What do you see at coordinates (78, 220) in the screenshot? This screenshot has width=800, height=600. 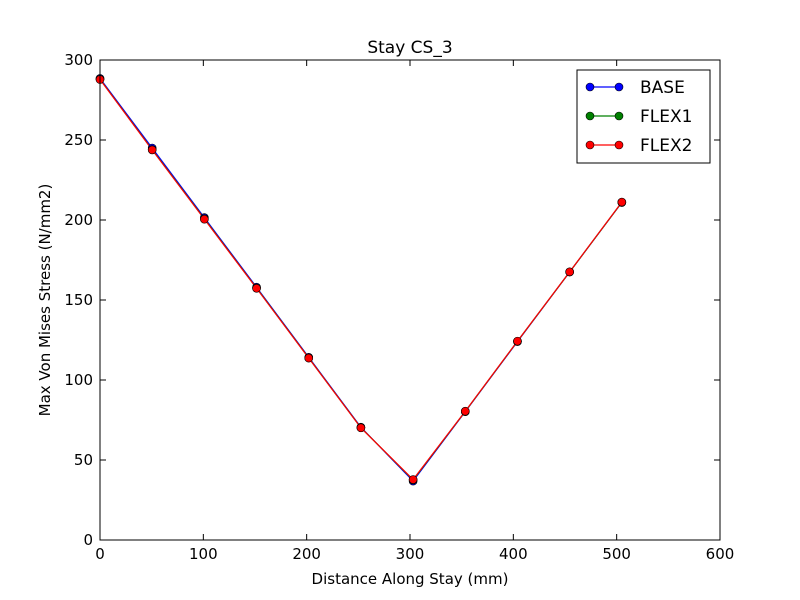 I see `y-tick-label: 200` at bounding box center [78, 220].